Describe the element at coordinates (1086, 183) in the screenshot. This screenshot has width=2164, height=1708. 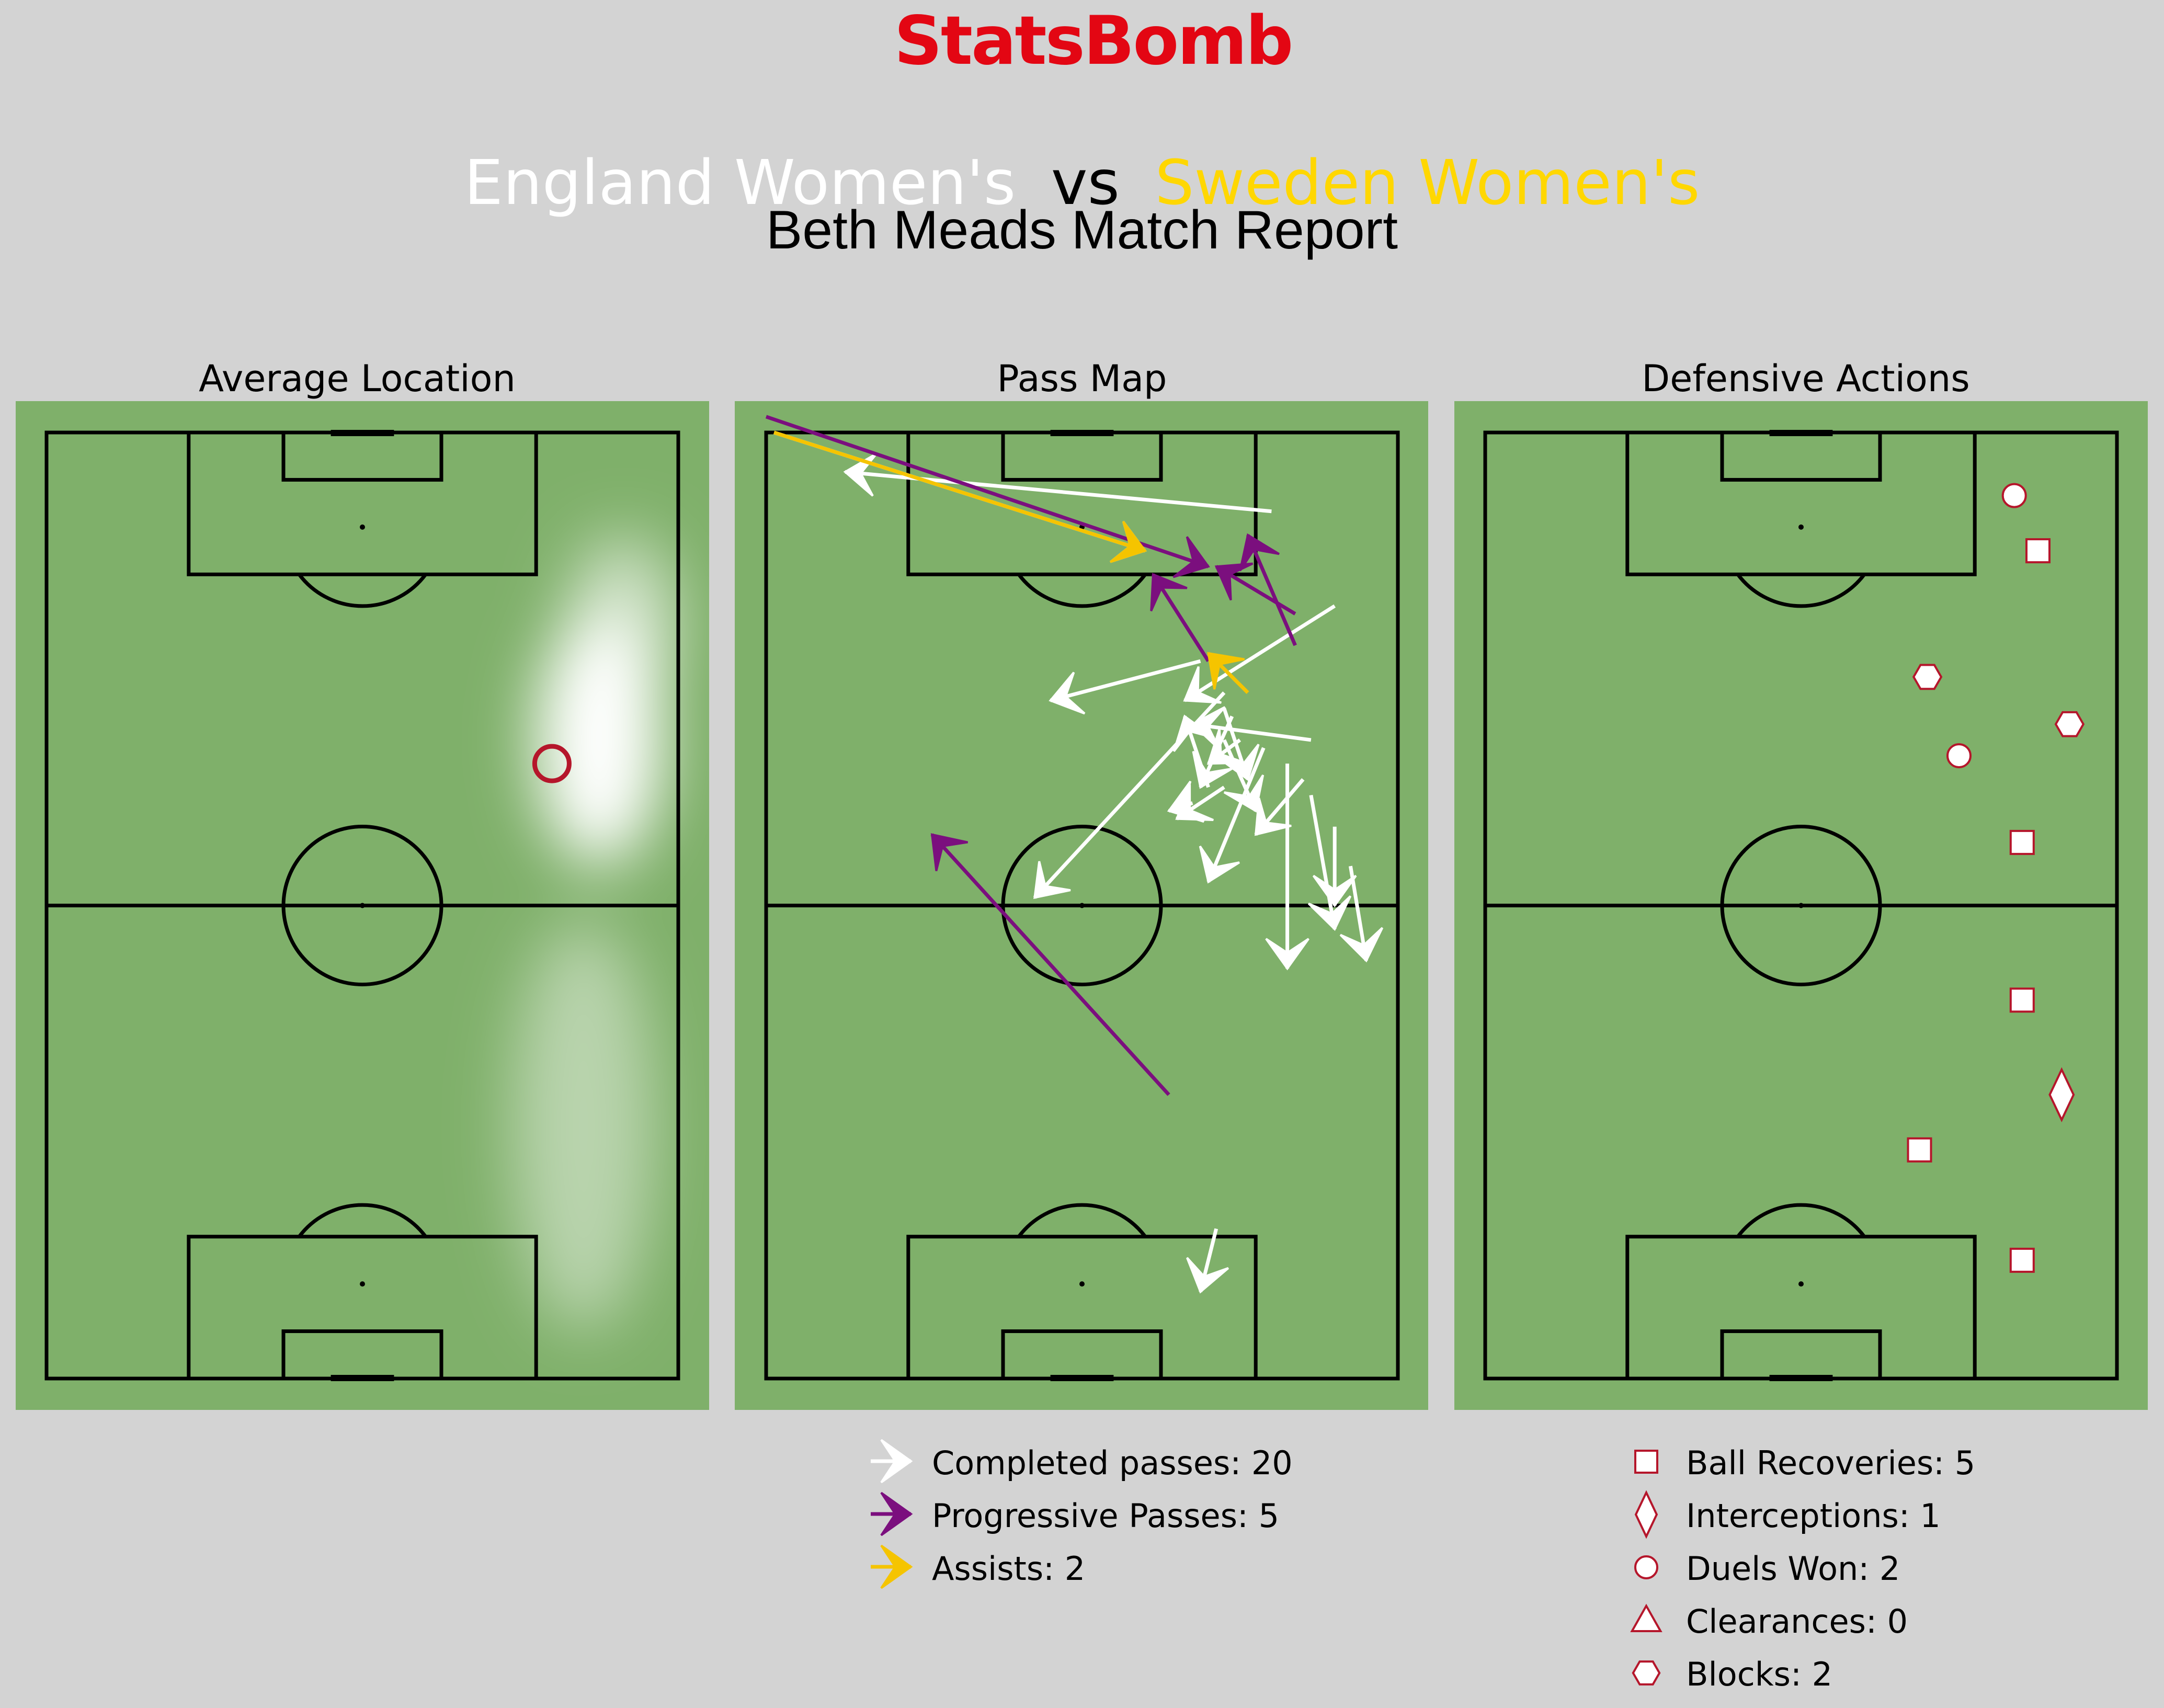
I see `vs-label: vs` at that location.